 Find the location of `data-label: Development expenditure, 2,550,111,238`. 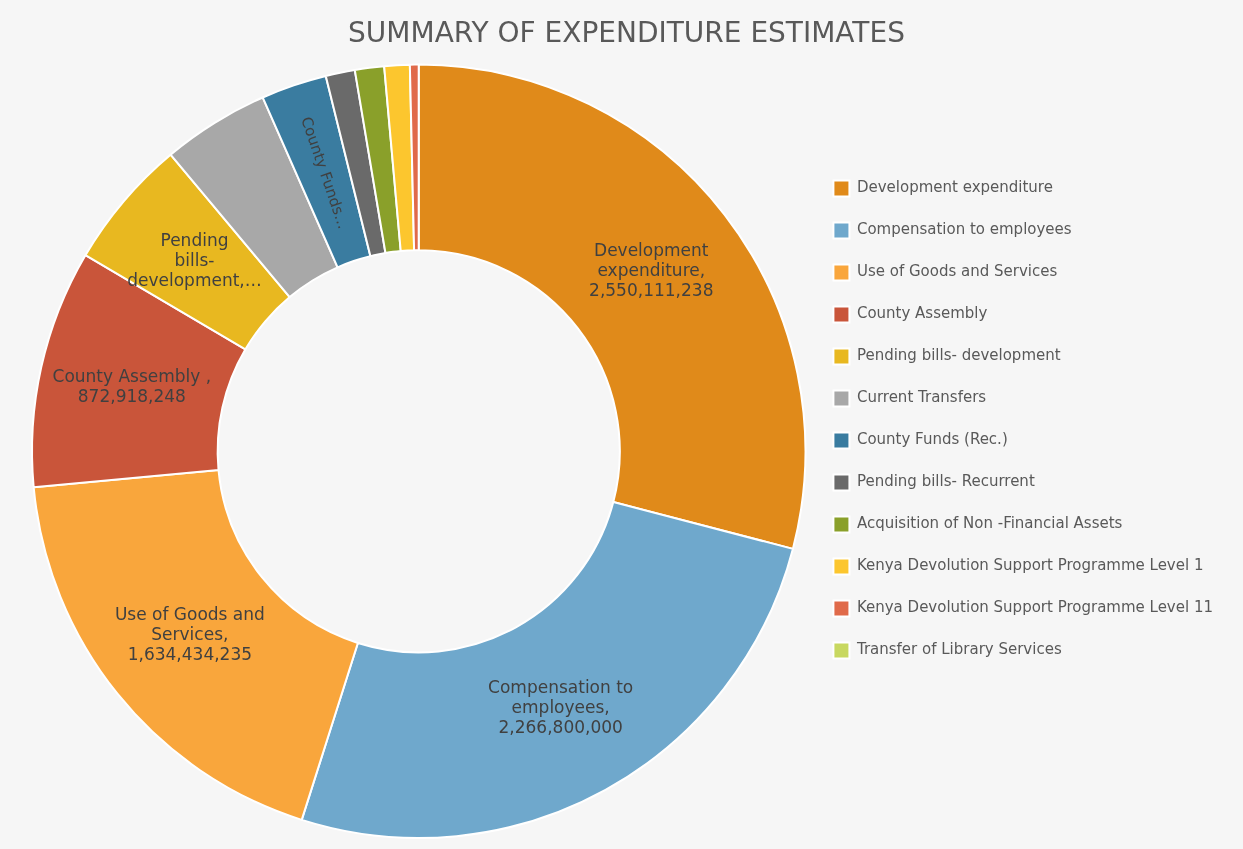

data-label: Development expenditure, 2,550,111,238 is located at coordinates (651, 270).